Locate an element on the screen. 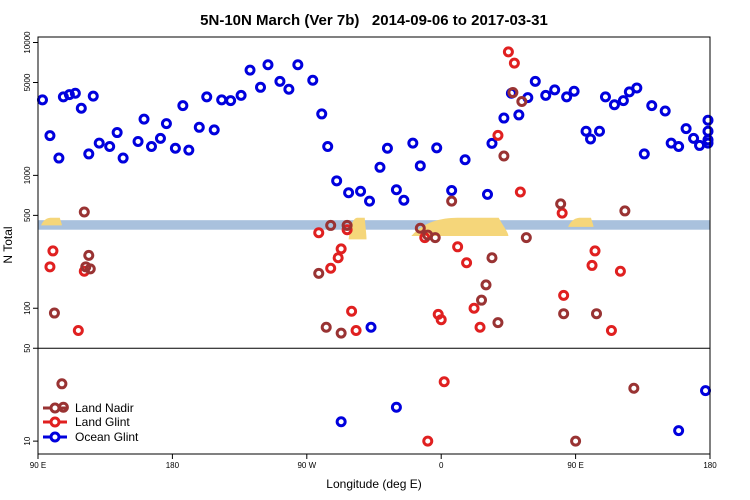 This screenshot has width=750, height=500. legend-label-land-nadir: Land Nadir is located at coordinates (104, 408).